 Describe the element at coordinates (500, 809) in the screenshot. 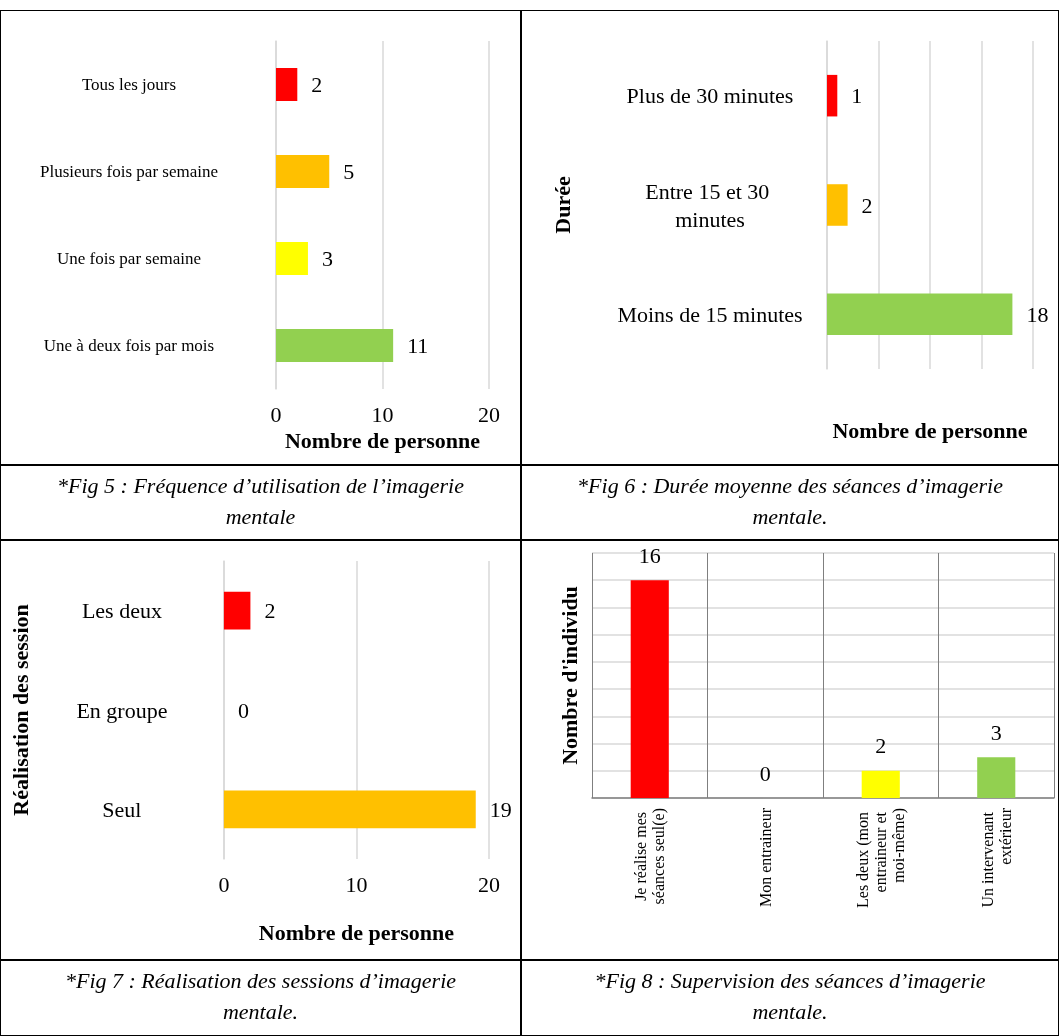

I see `data-label: 19` at that location.